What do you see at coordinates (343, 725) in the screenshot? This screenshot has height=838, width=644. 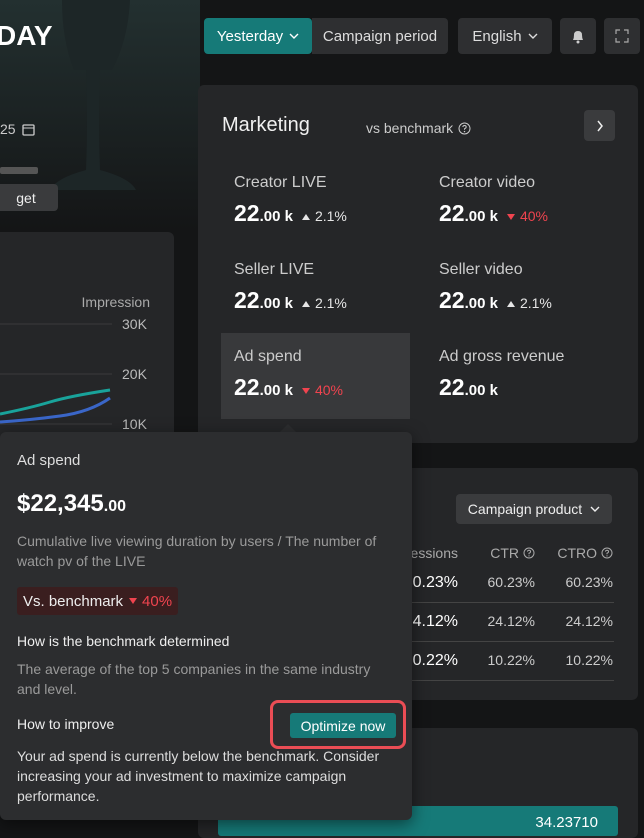 I see `optimize-button: Optimize now` at bounding box center [343, 725].